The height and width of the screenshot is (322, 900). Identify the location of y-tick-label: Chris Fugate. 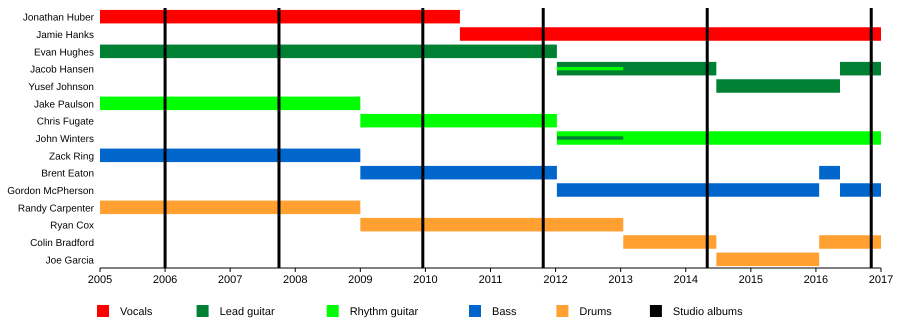
(65, 122).